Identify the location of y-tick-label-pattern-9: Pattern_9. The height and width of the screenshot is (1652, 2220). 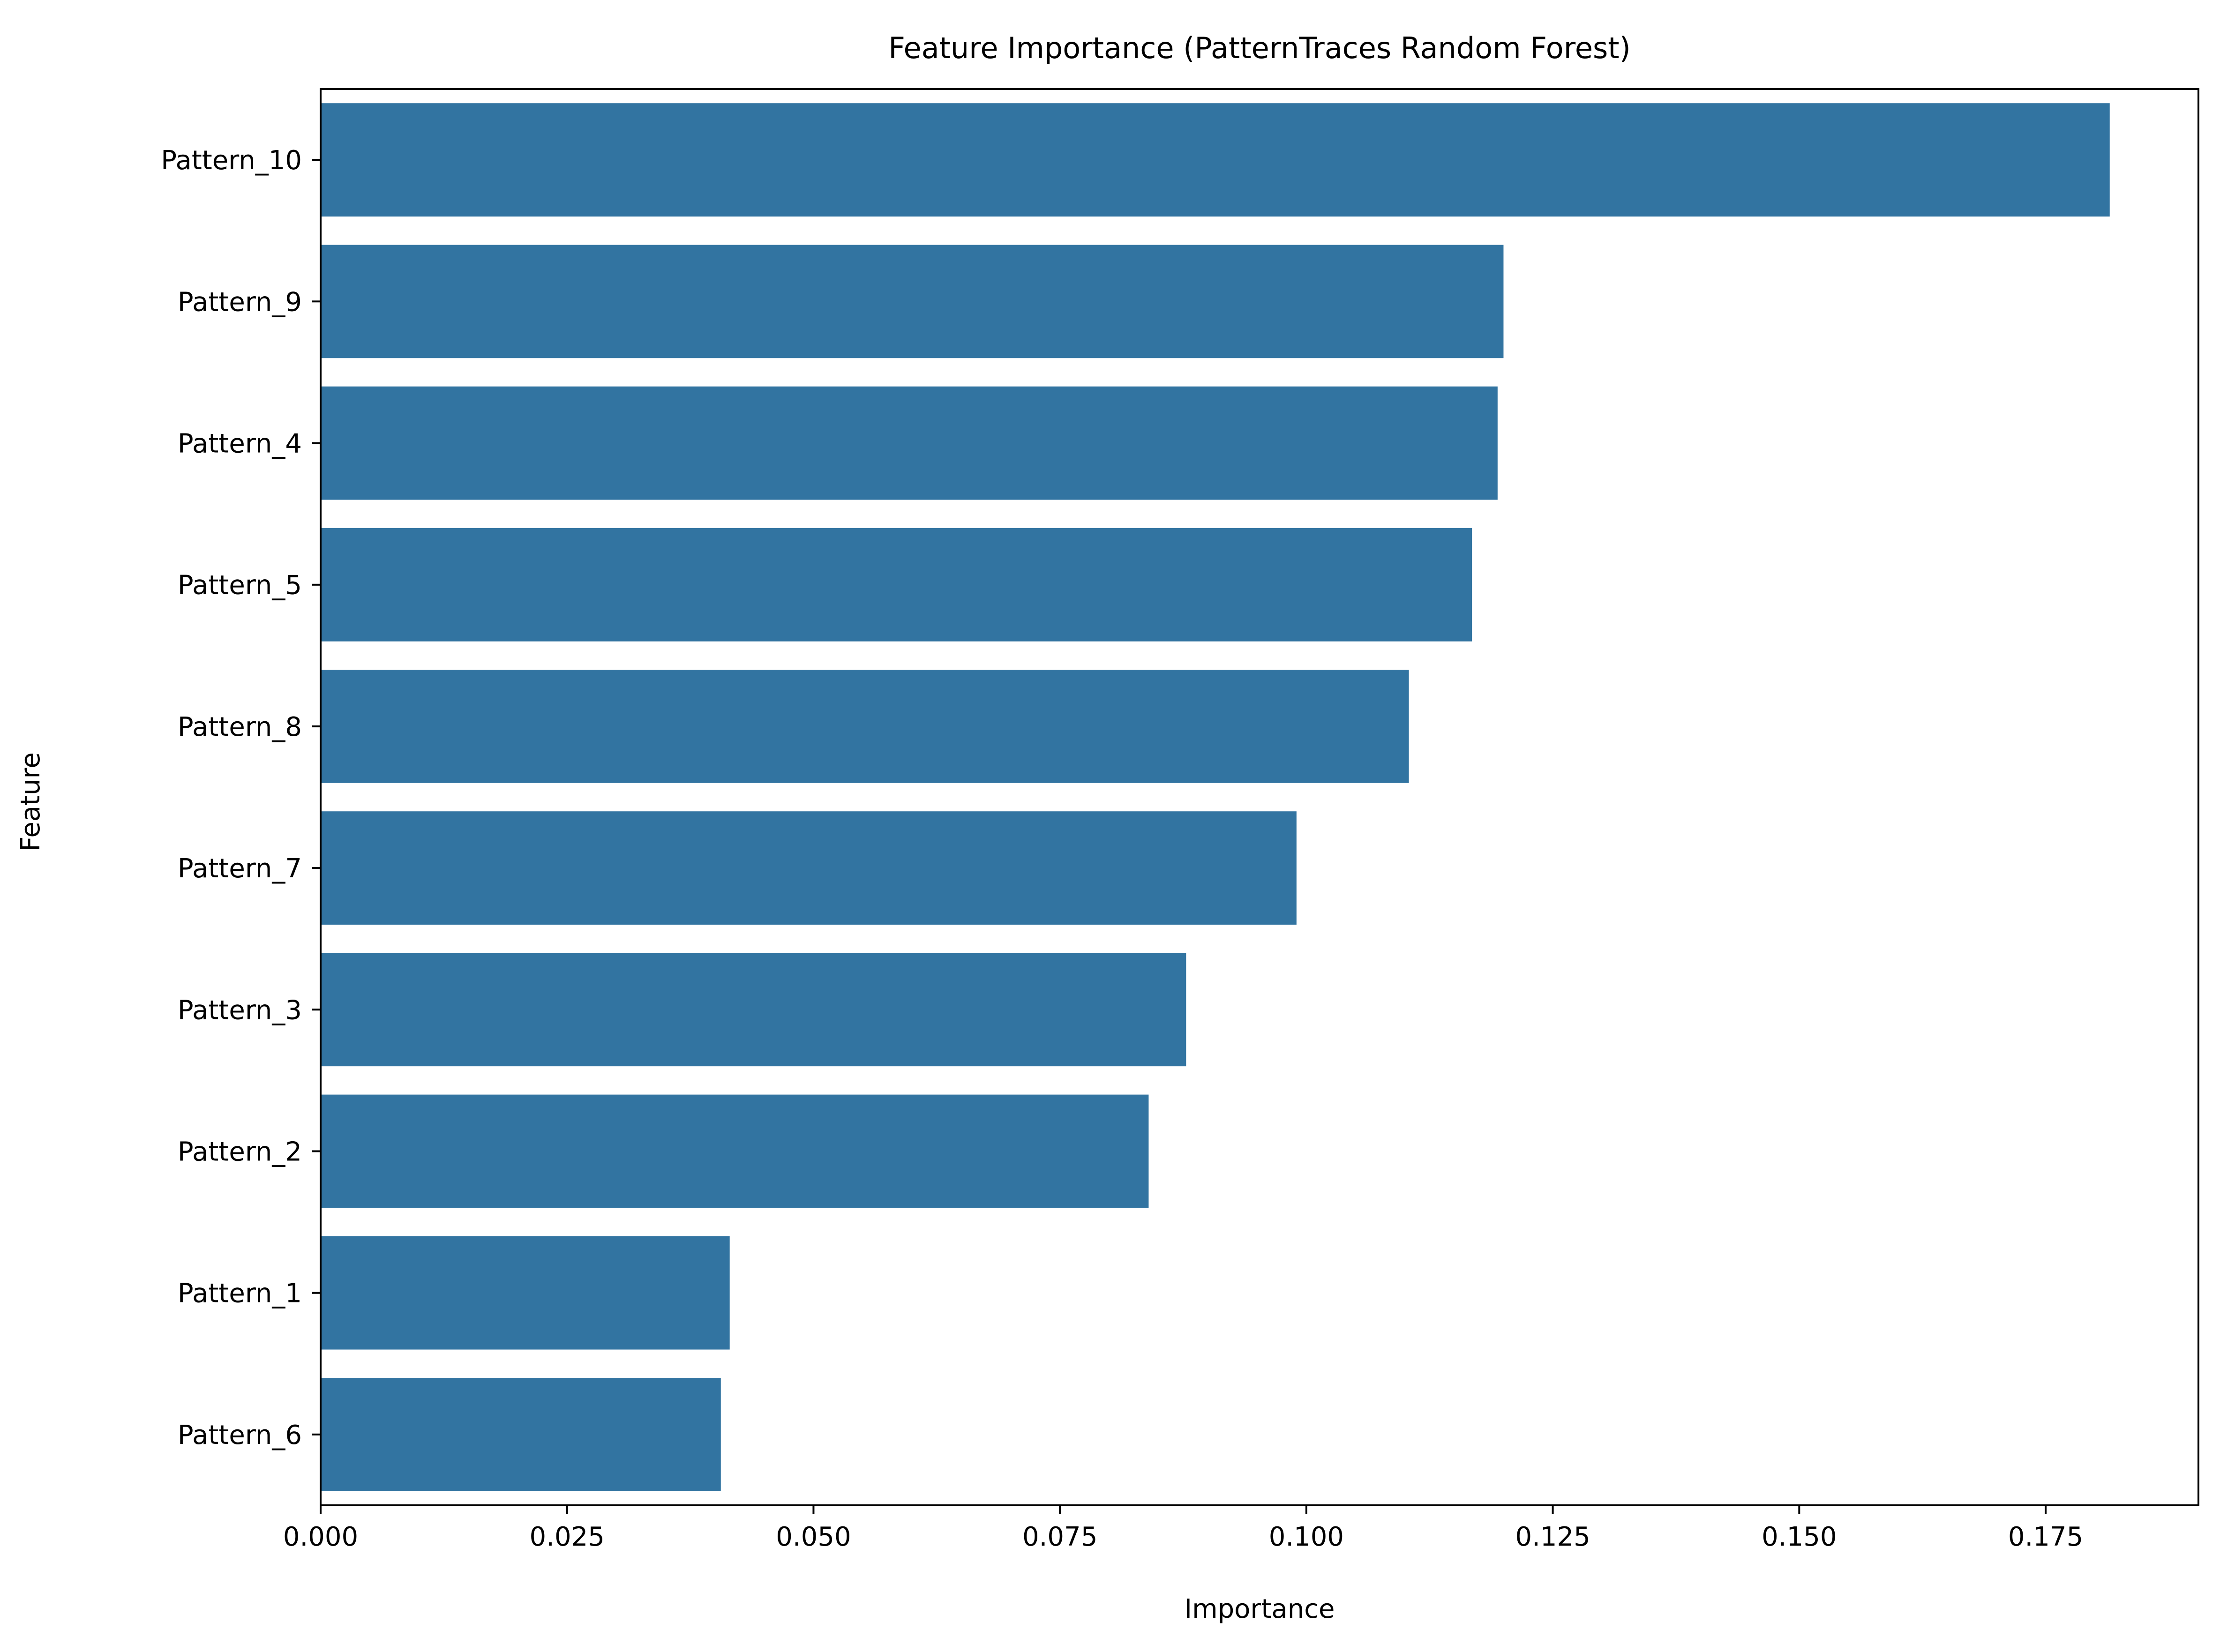
(240, 302).